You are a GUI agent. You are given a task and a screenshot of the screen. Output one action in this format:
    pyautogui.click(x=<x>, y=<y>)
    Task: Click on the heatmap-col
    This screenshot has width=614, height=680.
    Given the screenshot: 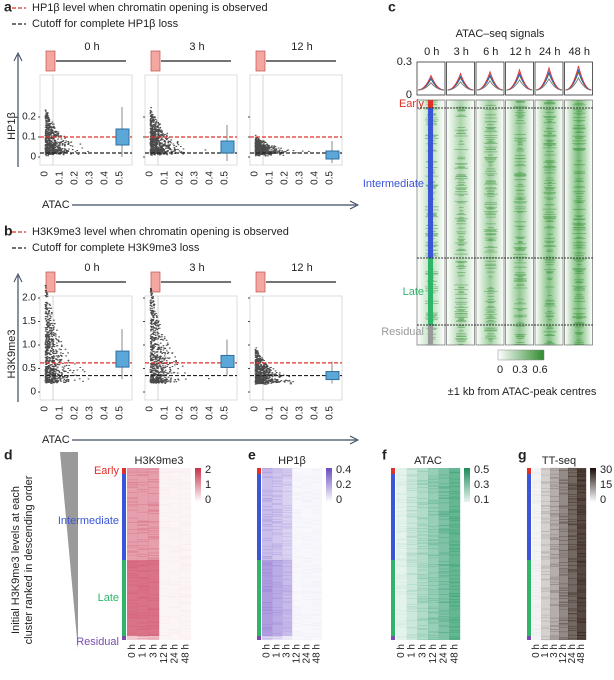 What is the action you would take?
    pyautogui.click(x=549, y=222)
    